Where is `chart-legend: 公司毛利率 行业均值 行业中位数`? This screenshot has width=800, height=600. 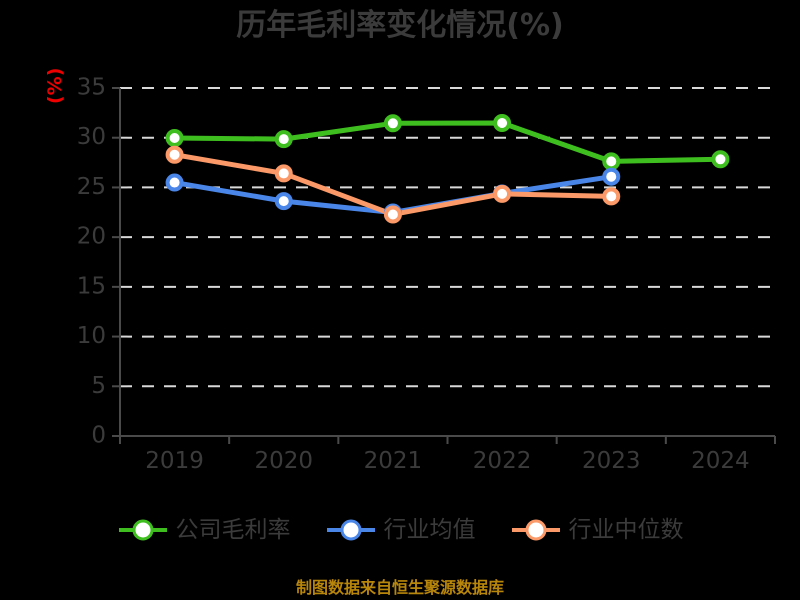 chart-legend: 公司毛利率 行业均值 行业中位数 is located at coordinates (400, 530).